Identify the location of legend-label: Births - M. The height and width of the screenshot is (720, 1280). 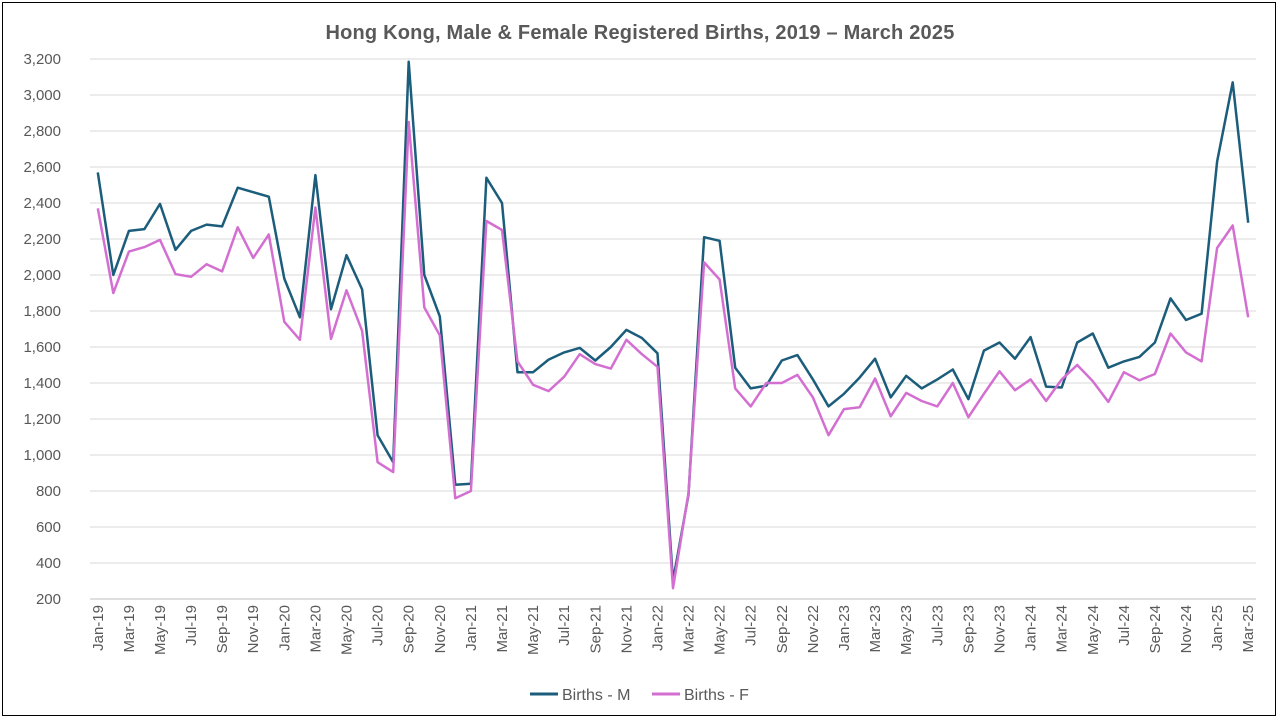
(596, 695).